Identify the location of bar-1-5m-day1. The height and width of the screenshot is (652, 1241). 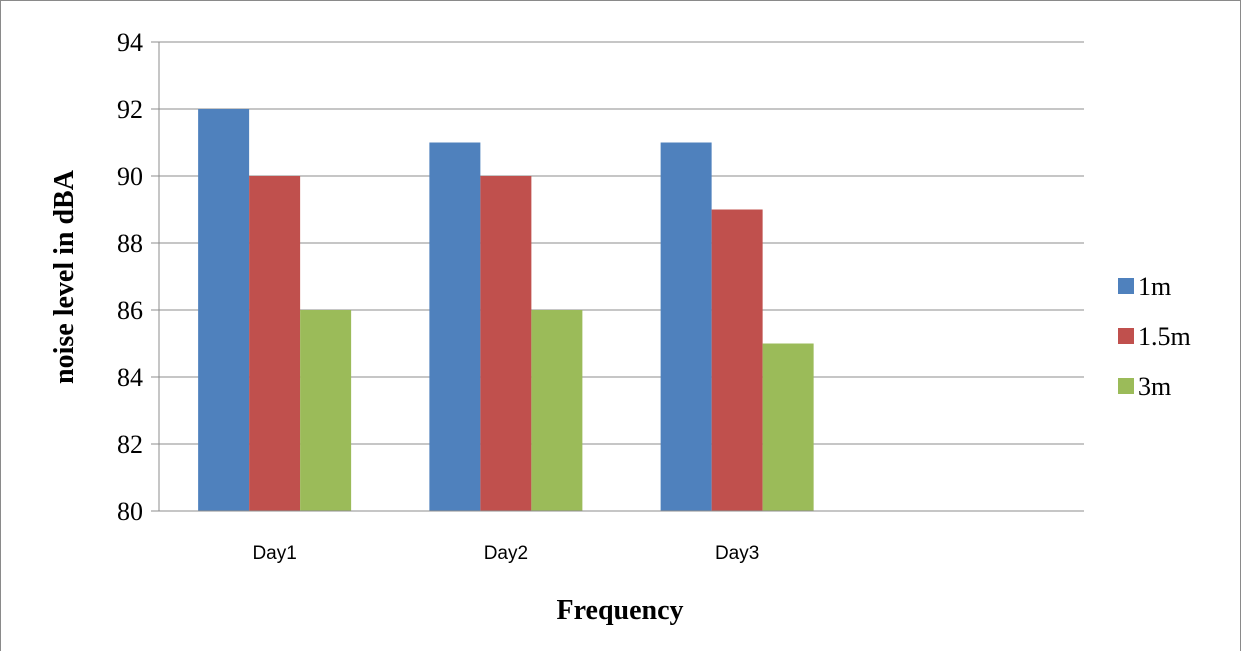
(275, 343).